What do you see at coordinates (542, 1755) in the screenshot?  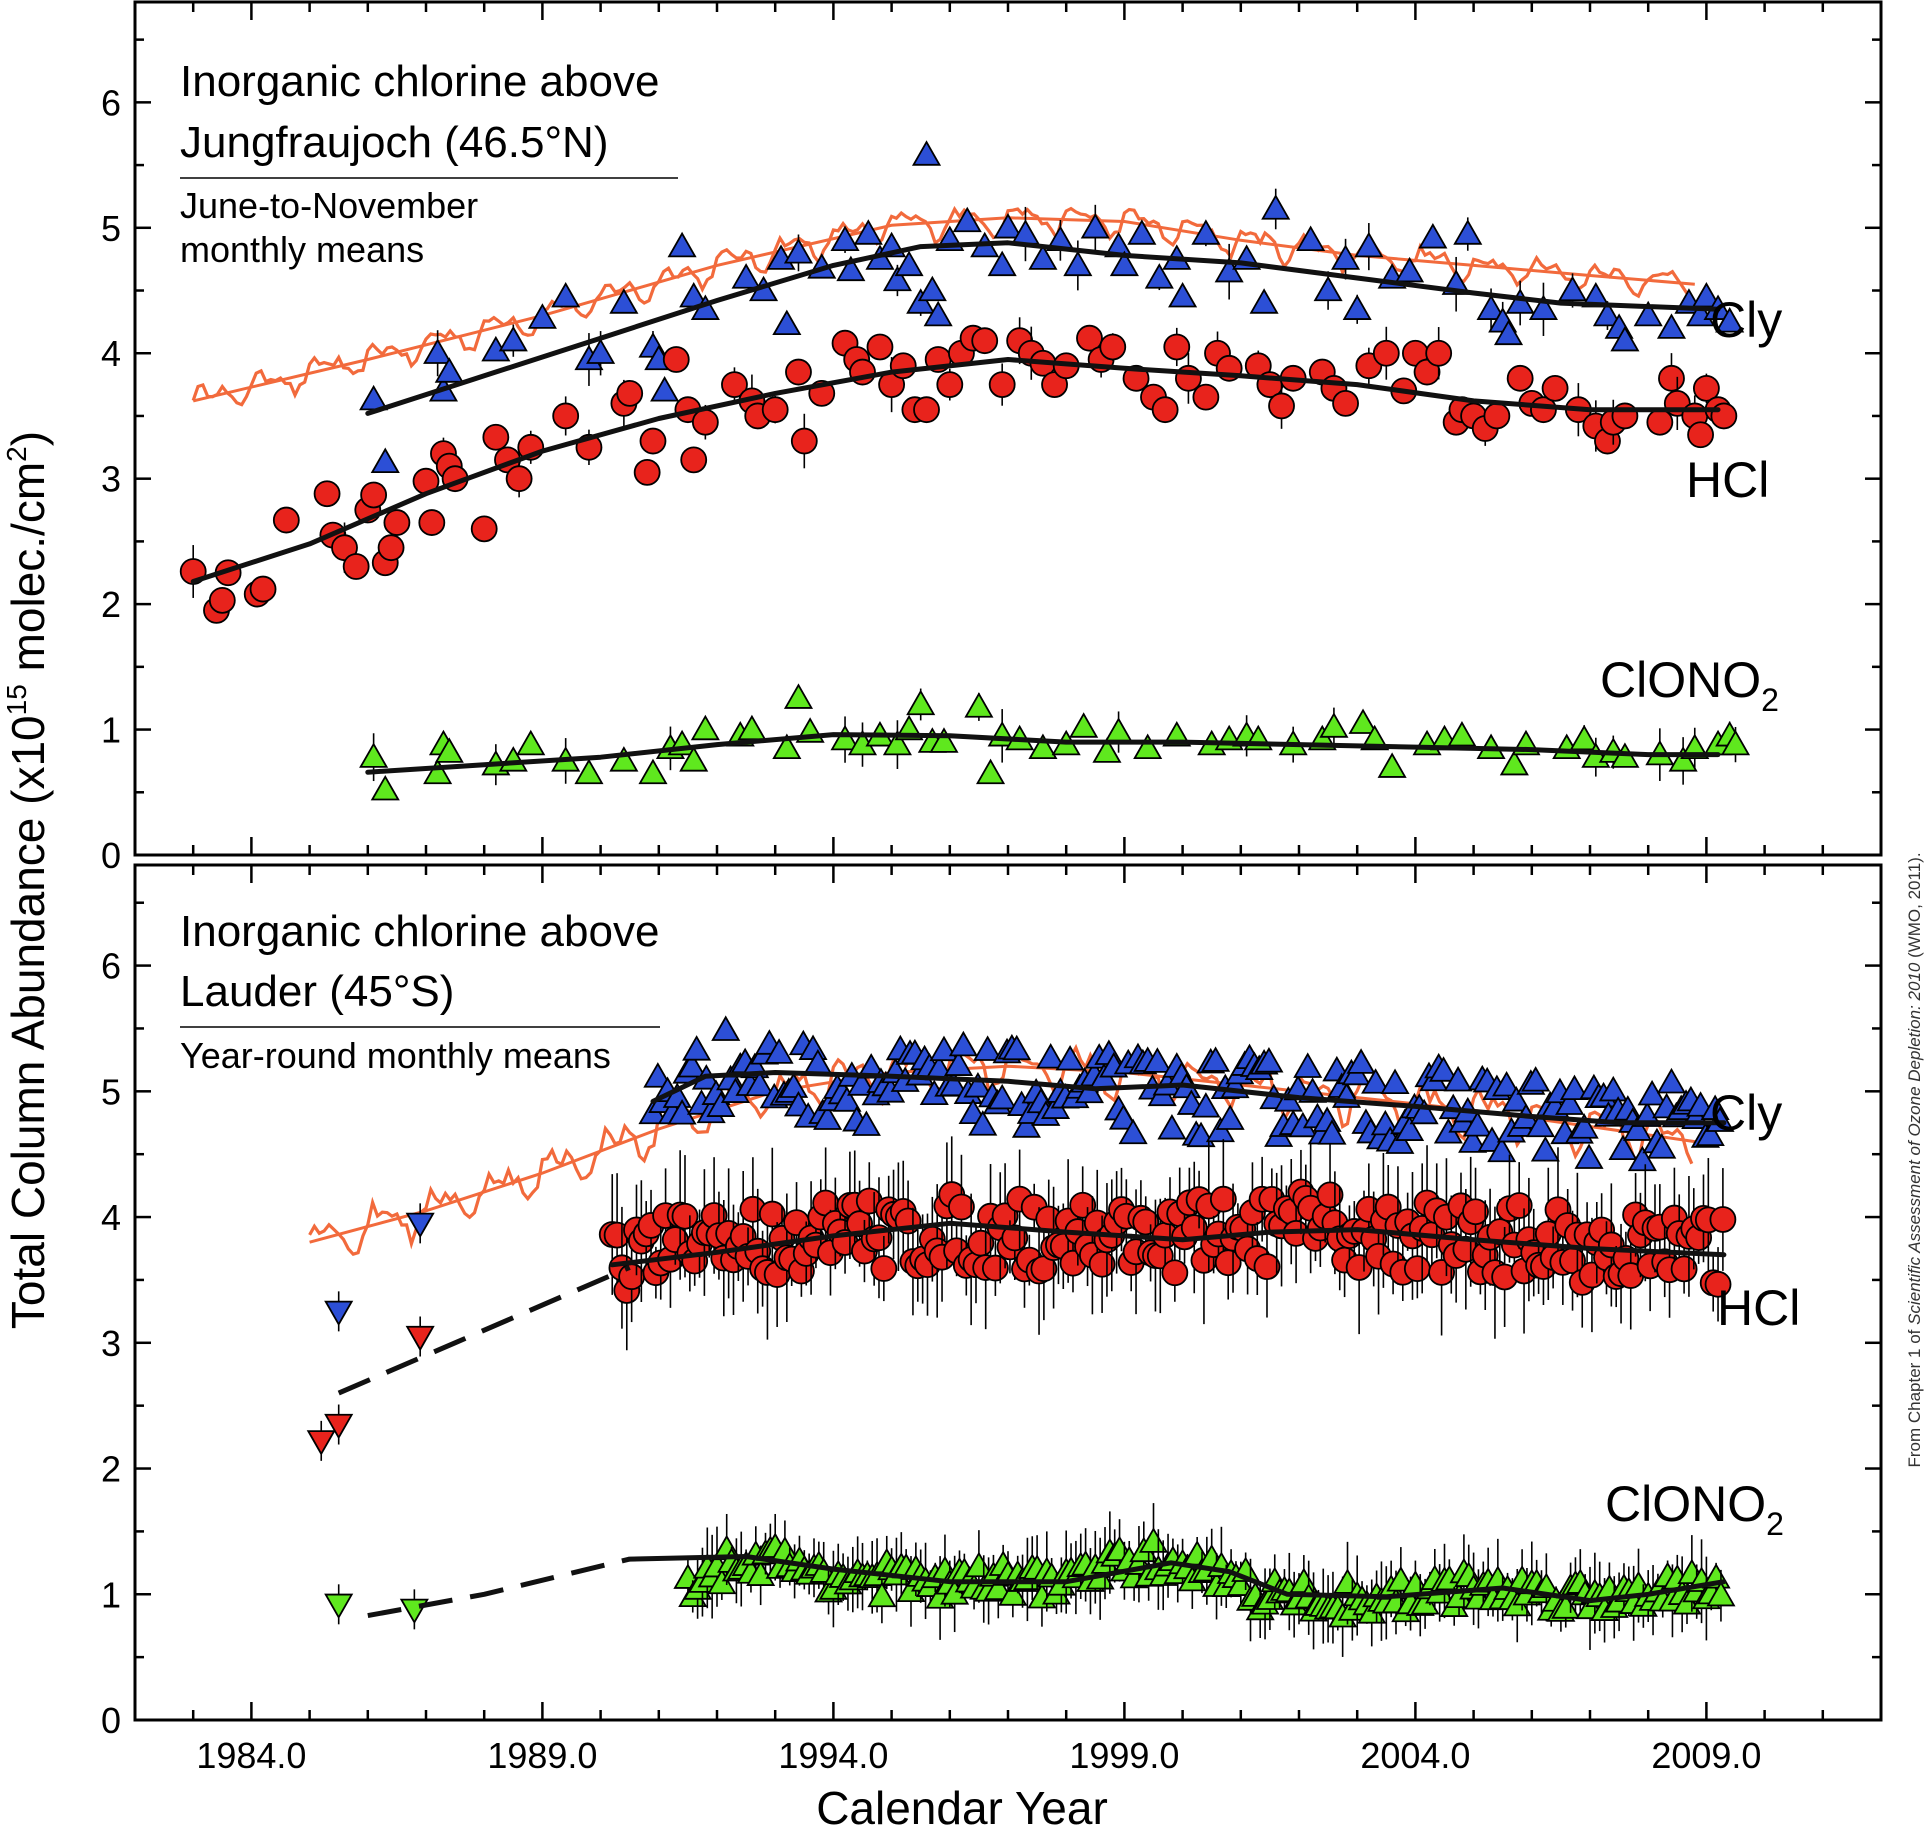 I see `xtick-label: 1989.0` at bounding box center [542, 1755].